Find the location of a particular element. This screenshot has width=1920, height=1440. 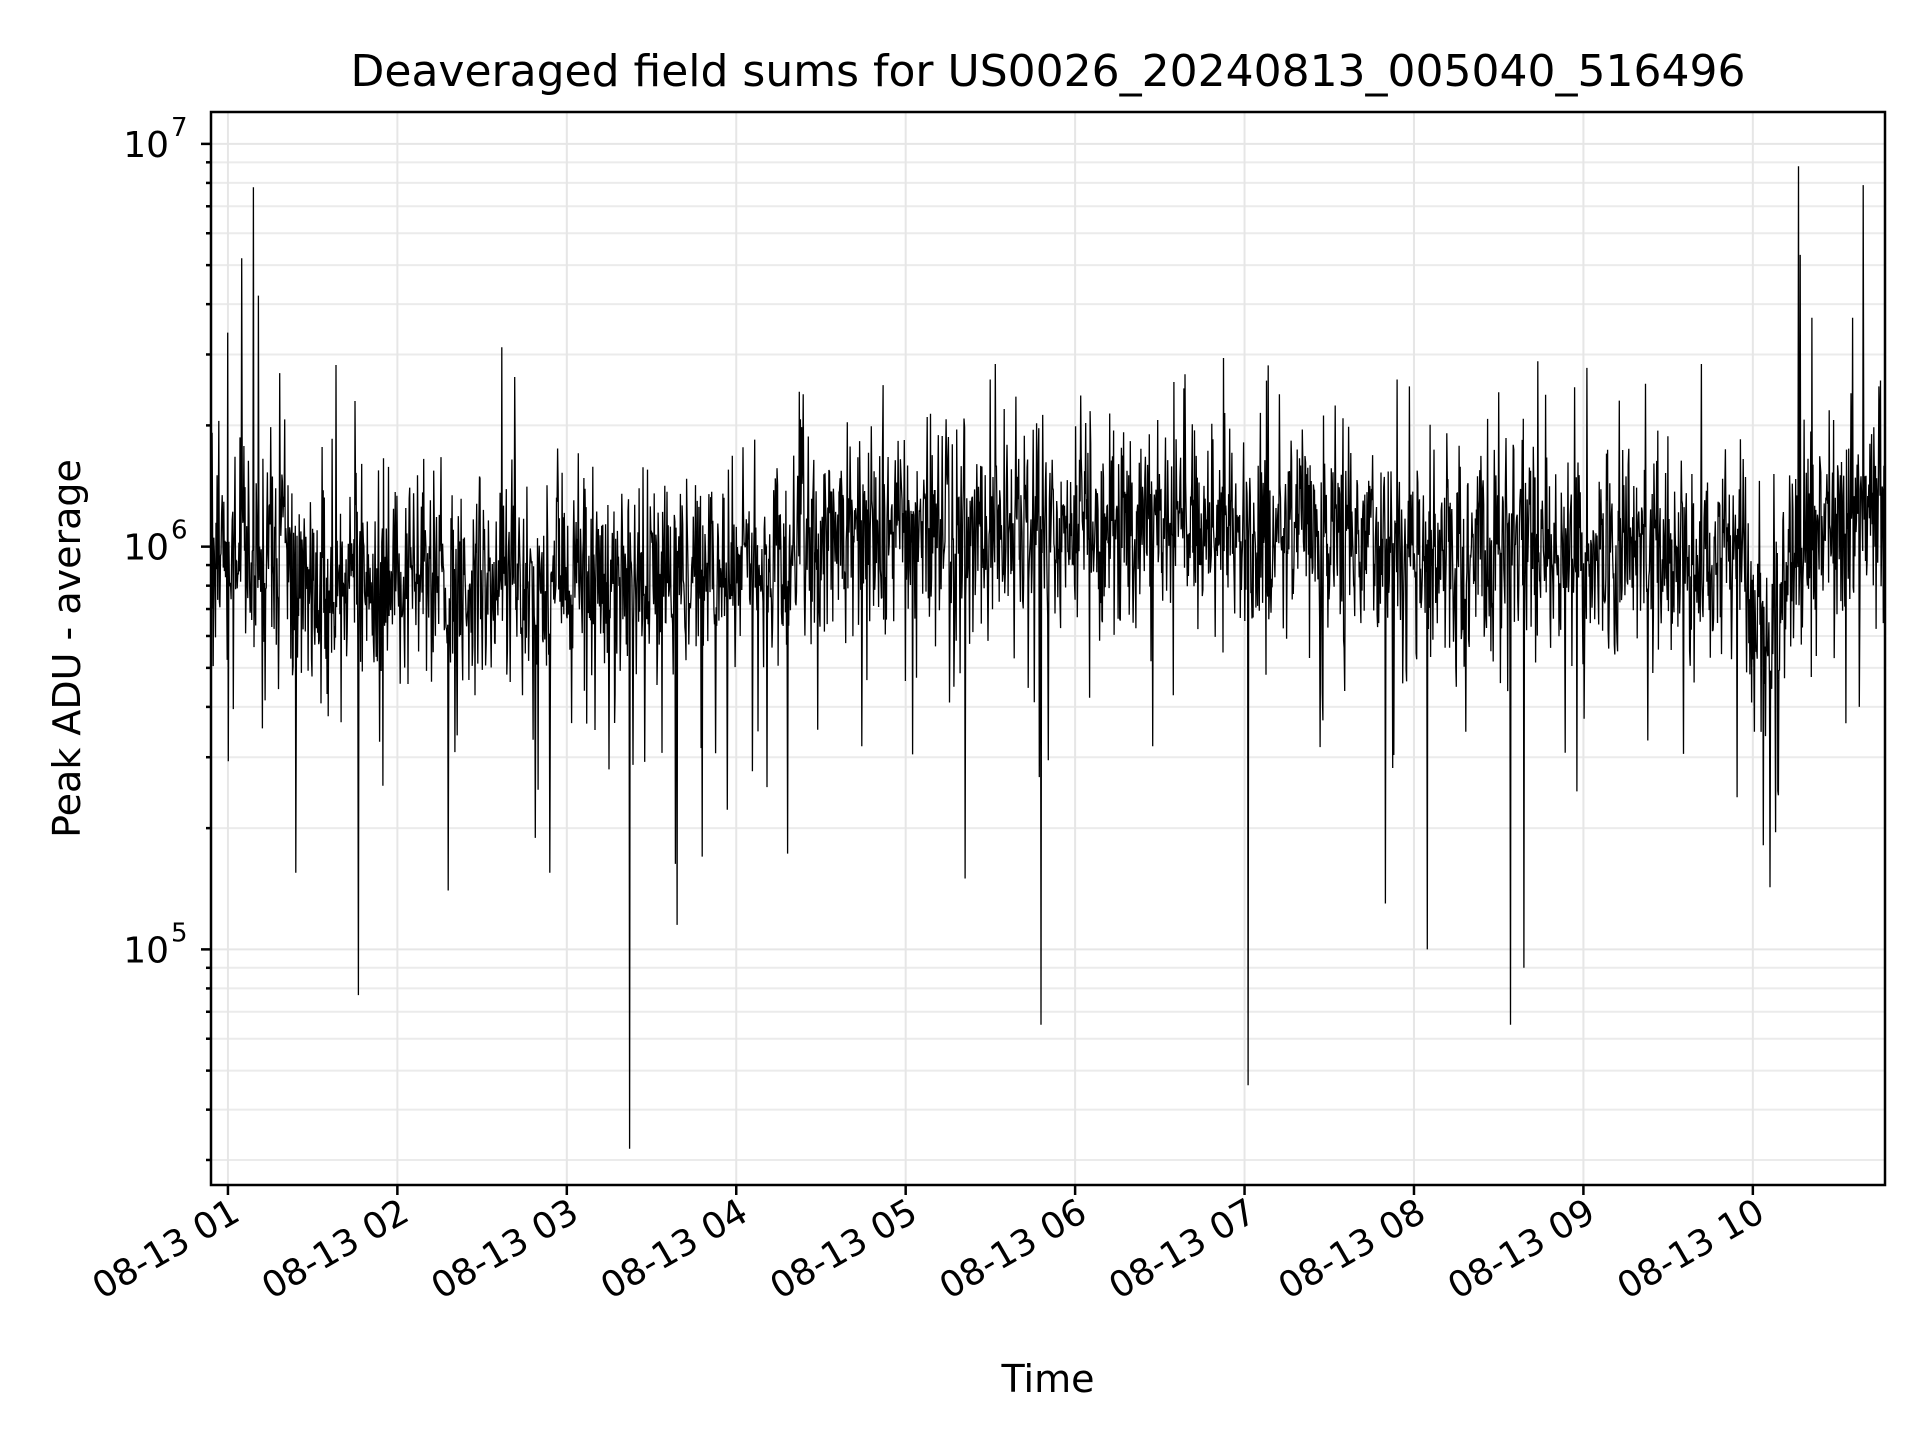

y-tick-exponent: 5 is located at coordinates (179, 933).